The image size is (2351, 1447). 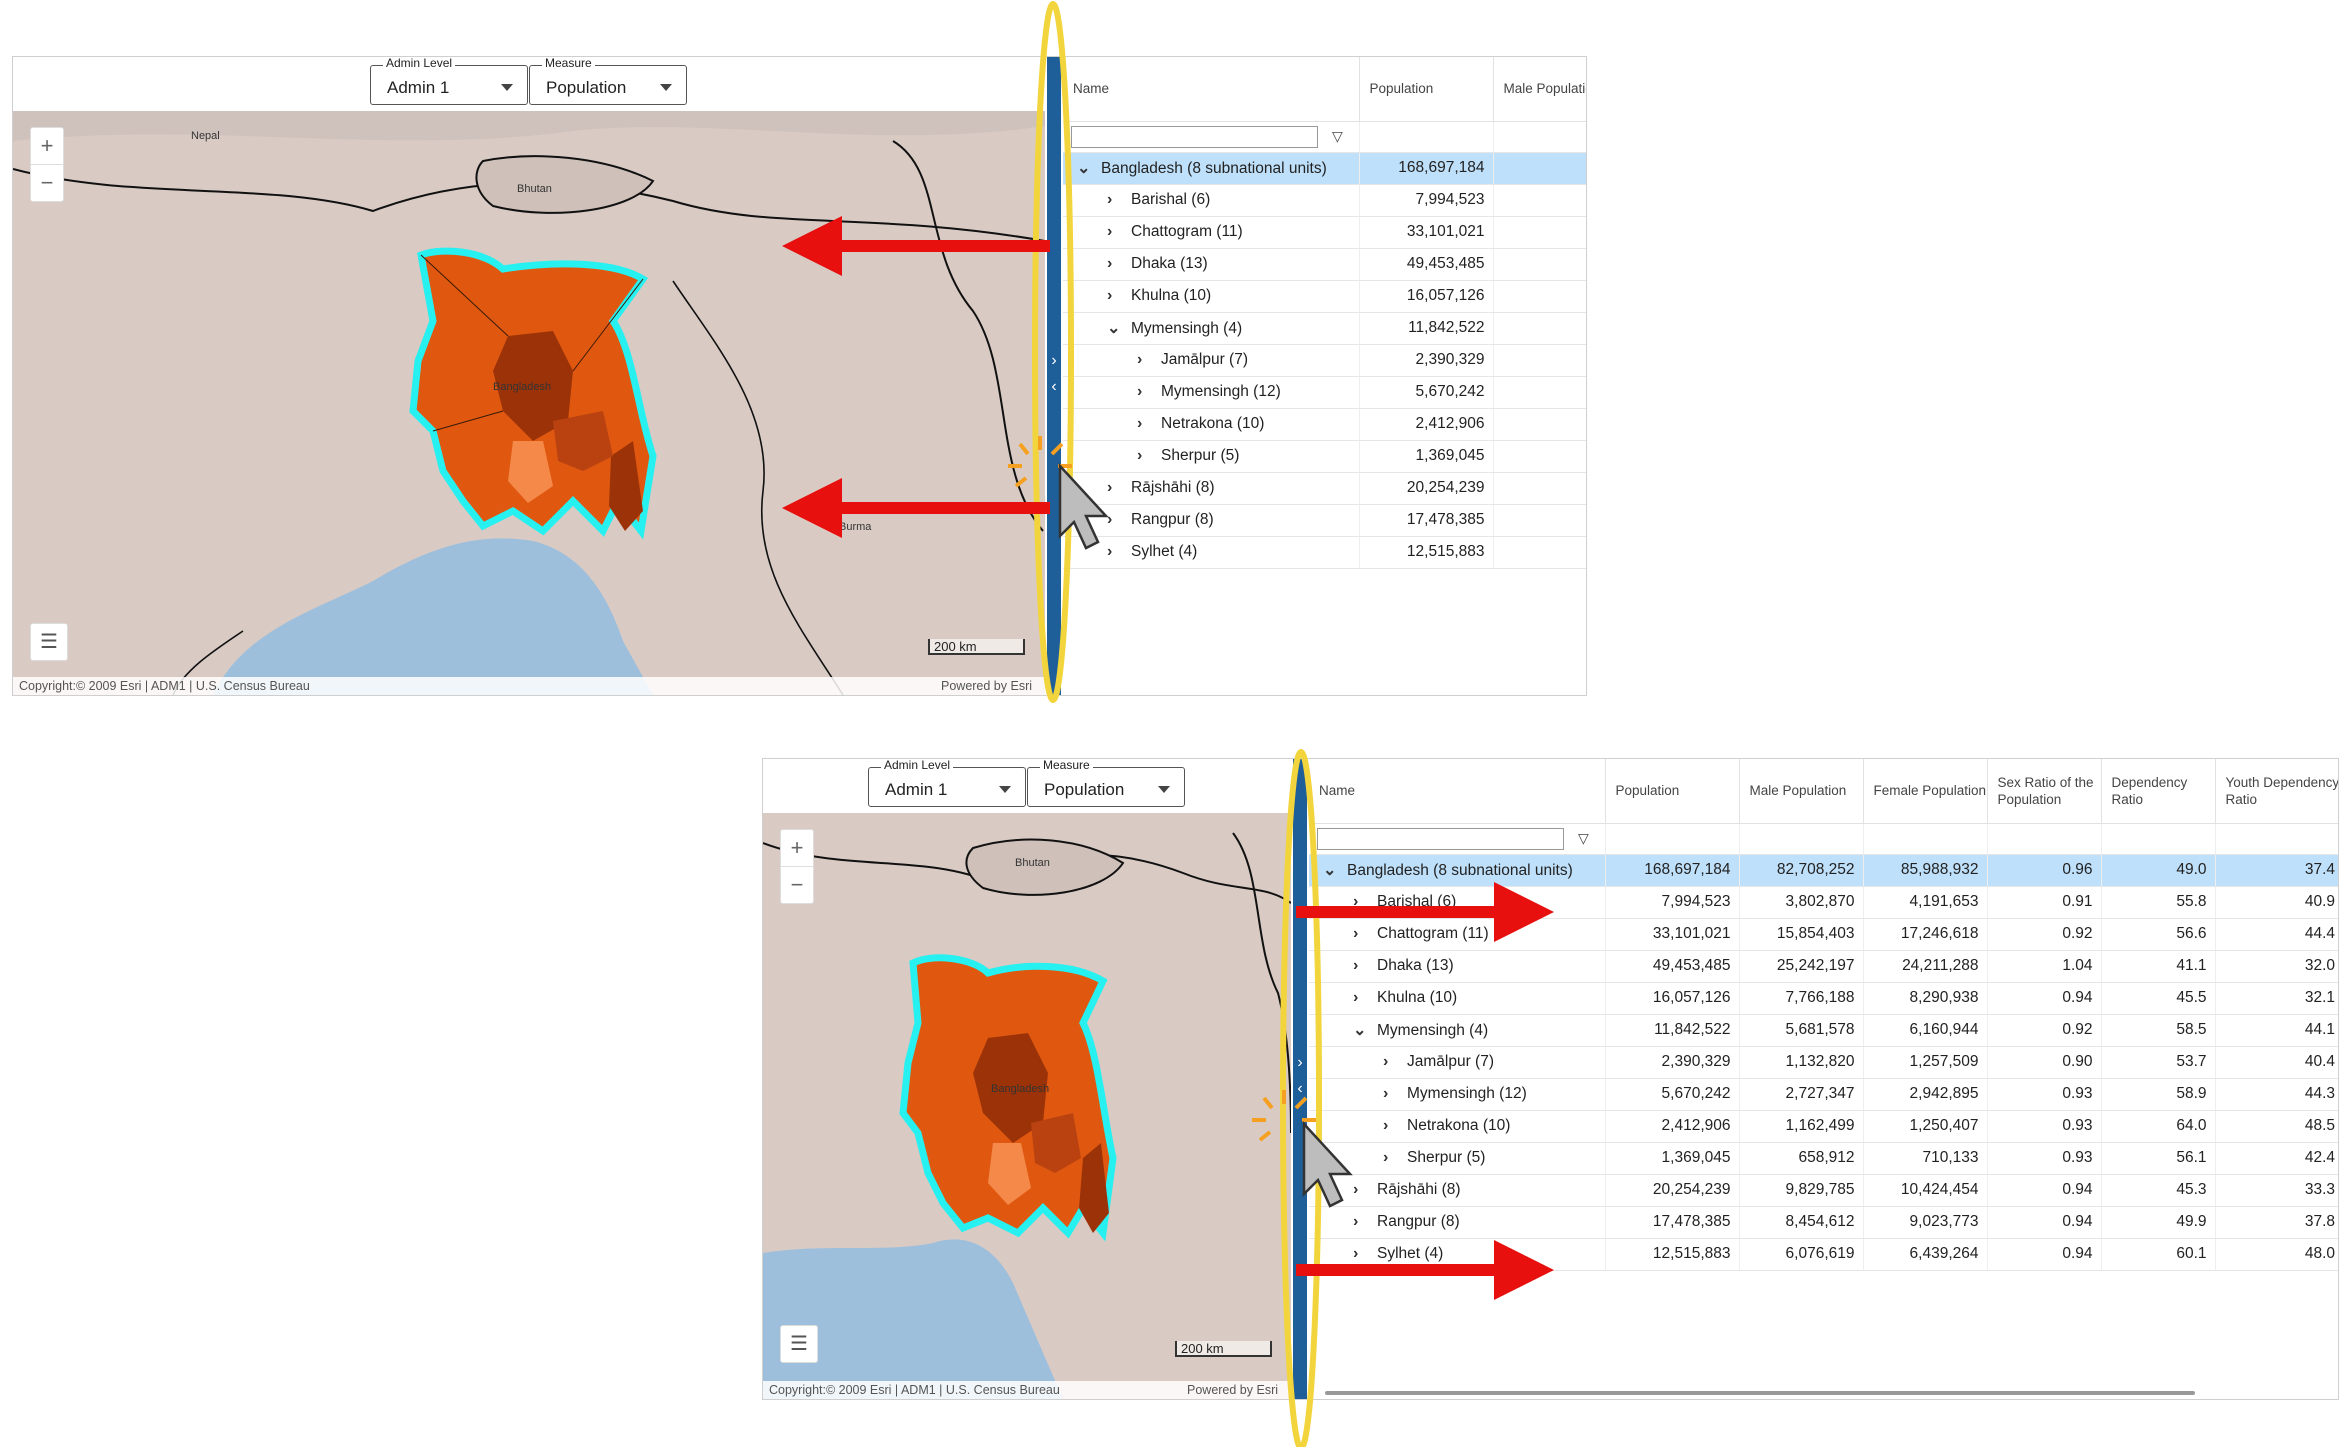 I want to click on cell-pop: 5,670,242, so click(x=1425, y=392).